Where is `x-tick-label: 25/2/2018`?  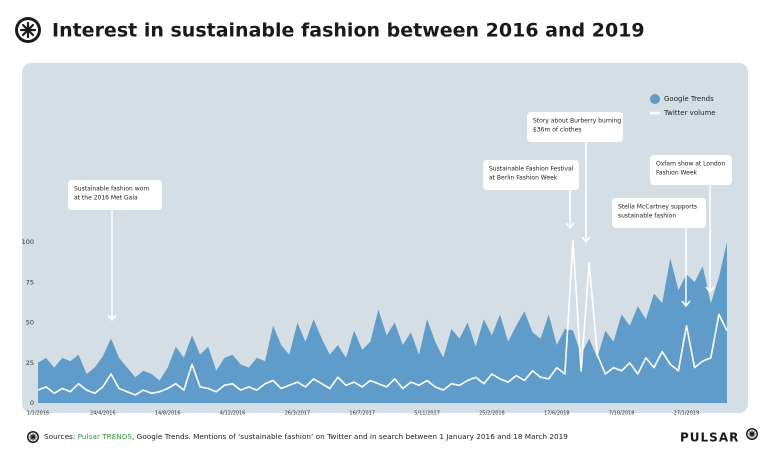 x-tick-label: 25/2/2018 is located at coordinates (492, 414).